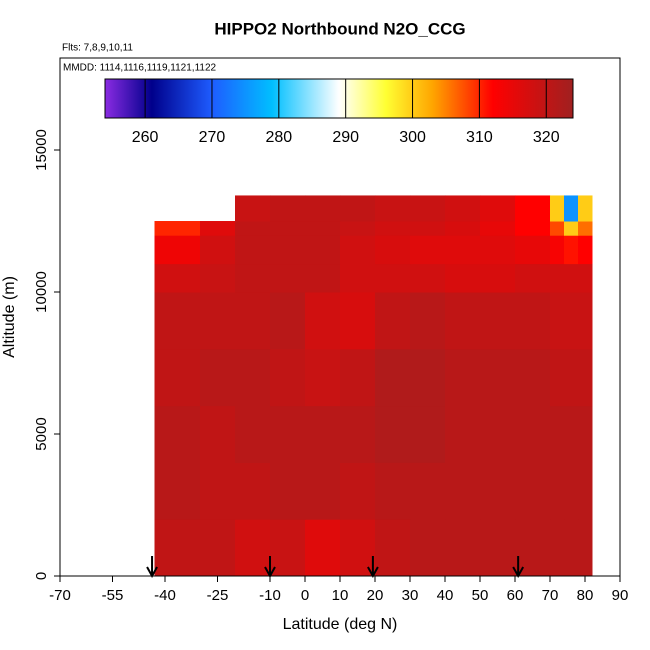 This screenshot has height=650, width=650. What do you see at coordinates (546, 137) in the screenshot?
I see `colorbar-tick-label: 320` at bounding box center [546, 137].